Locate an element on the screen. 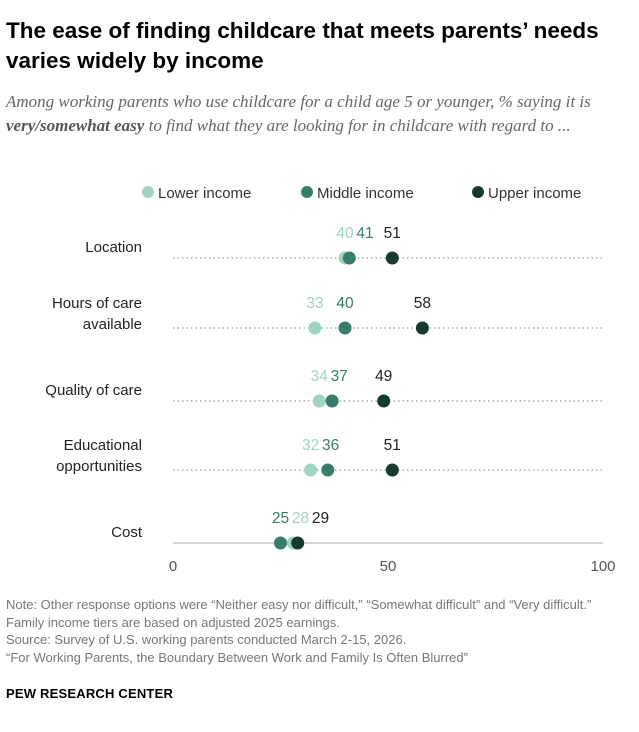 The height and width of the screenshot is (732, 639). data-label-0-2: 51 is located at coordinates (392, 233).